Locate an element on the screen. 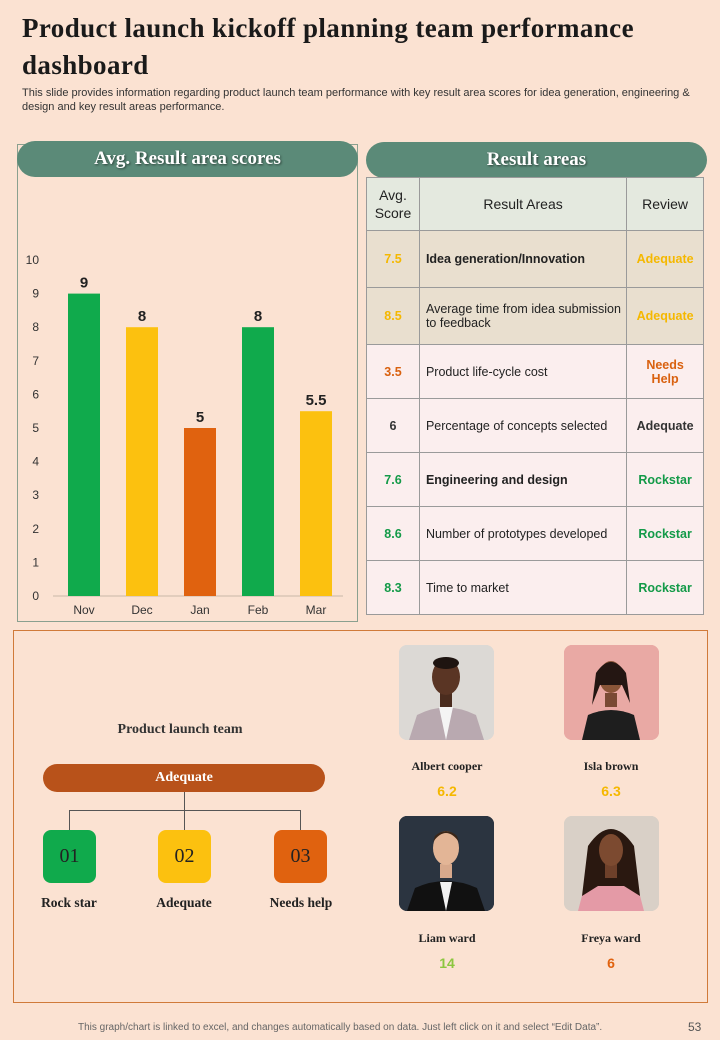 Image resolution: width=720 pixels, height=1040 pixels. y-tick-label: 4 is located at coordinates (35, 462).